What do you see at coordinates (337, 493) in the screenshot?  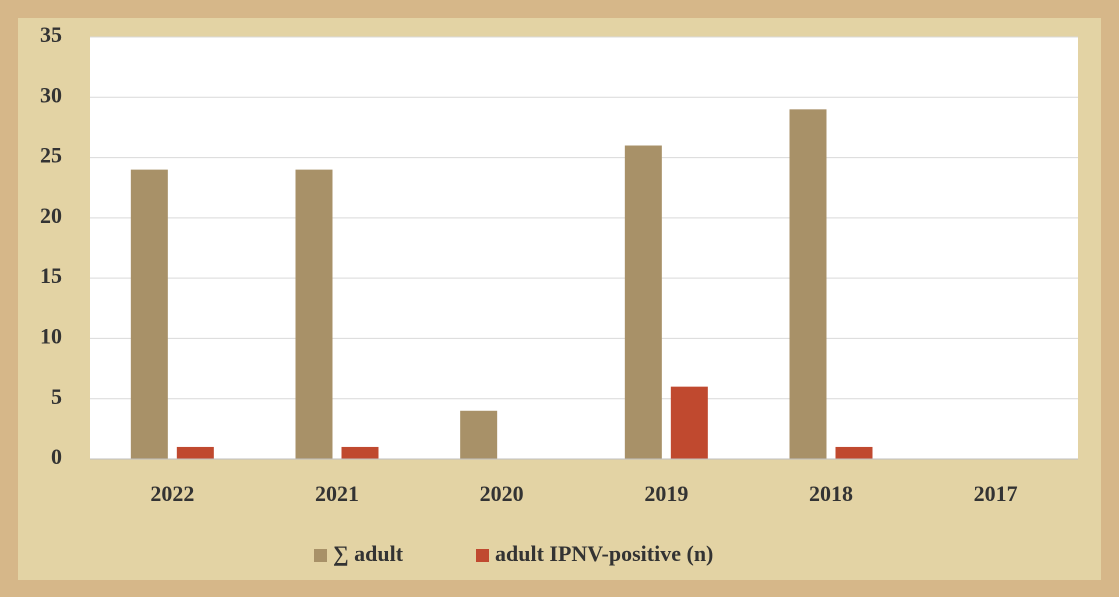 I see `x-tick-label: 2021` at bounding box center [337, 493].